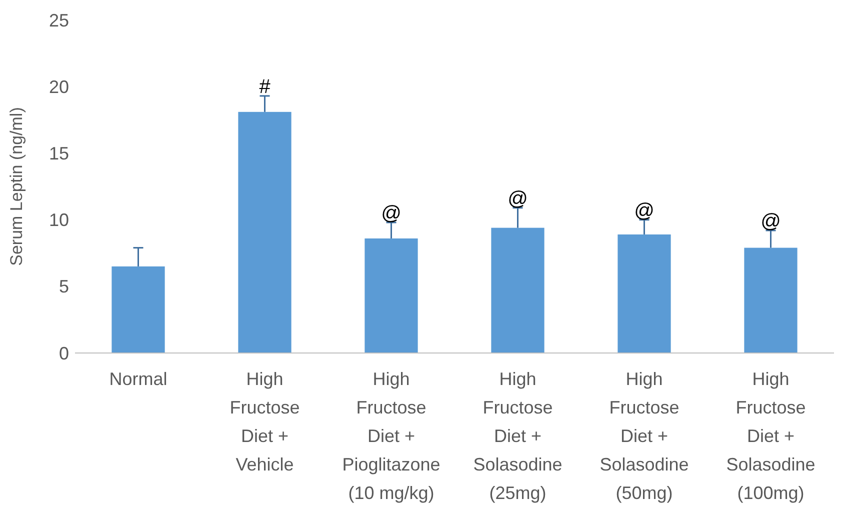 Image resolution: width=846 pixels, height=511 pixels. What do you see at coordinates (58, 86) in the screenshot?
I see `y-tick-label: 20` at bounding box center [58, 86].